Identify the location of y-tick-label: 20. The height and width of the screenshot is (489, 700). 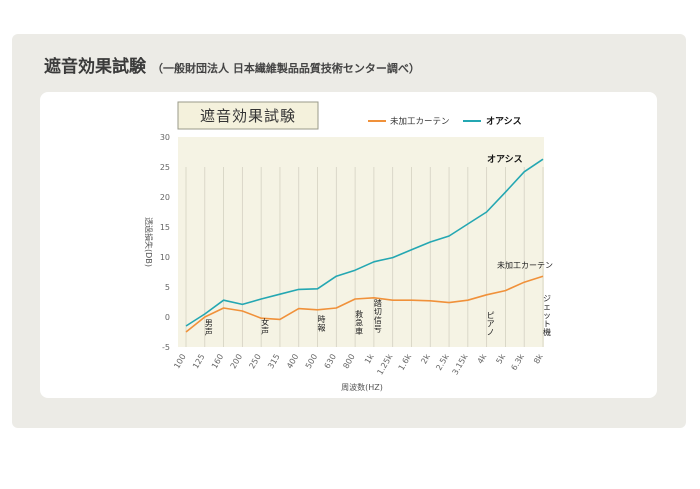
(165, 197).